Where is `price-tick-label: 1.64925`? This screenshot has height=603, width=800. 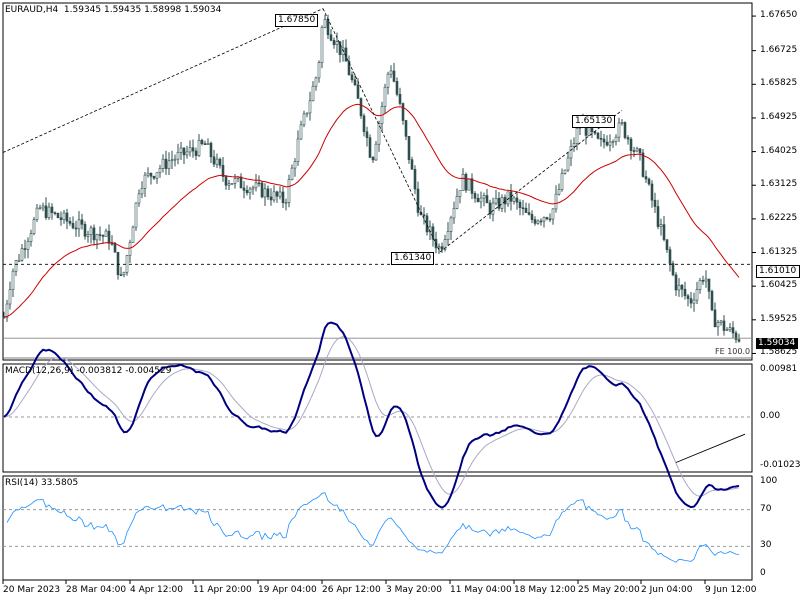 price-tick-label: 1.64925 is located at coordinates (779, 116).